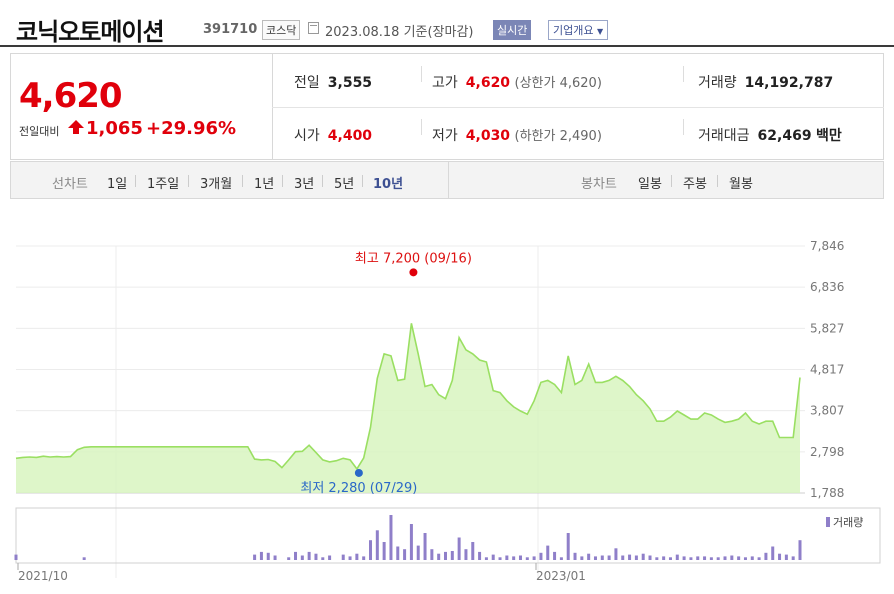 This screenshot has height=594, width=894. Describe the element at coordinates (695, 184) in the screenshot. I see `tab-weekly: 주봉` at that location.